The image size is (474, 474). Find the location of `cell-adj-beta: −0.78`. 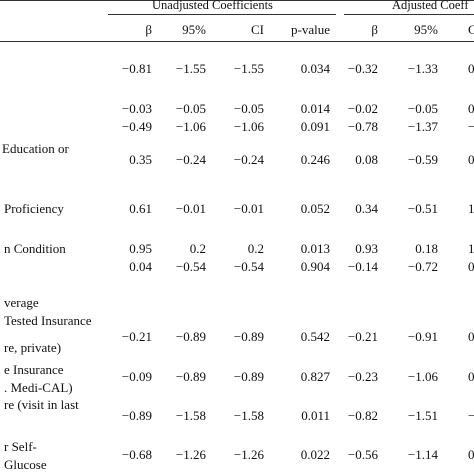

cell-adj-beta: −0.78 is located at coordinates (362, 126).